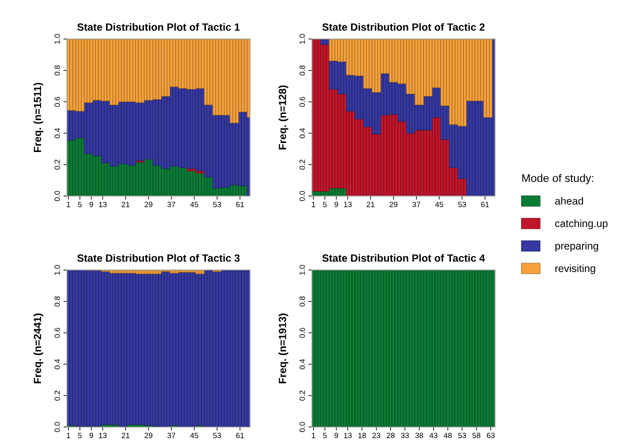  Describe the element at coordinates (569, 200) in the screenshot. I see `legend-label: ahead` at that location.